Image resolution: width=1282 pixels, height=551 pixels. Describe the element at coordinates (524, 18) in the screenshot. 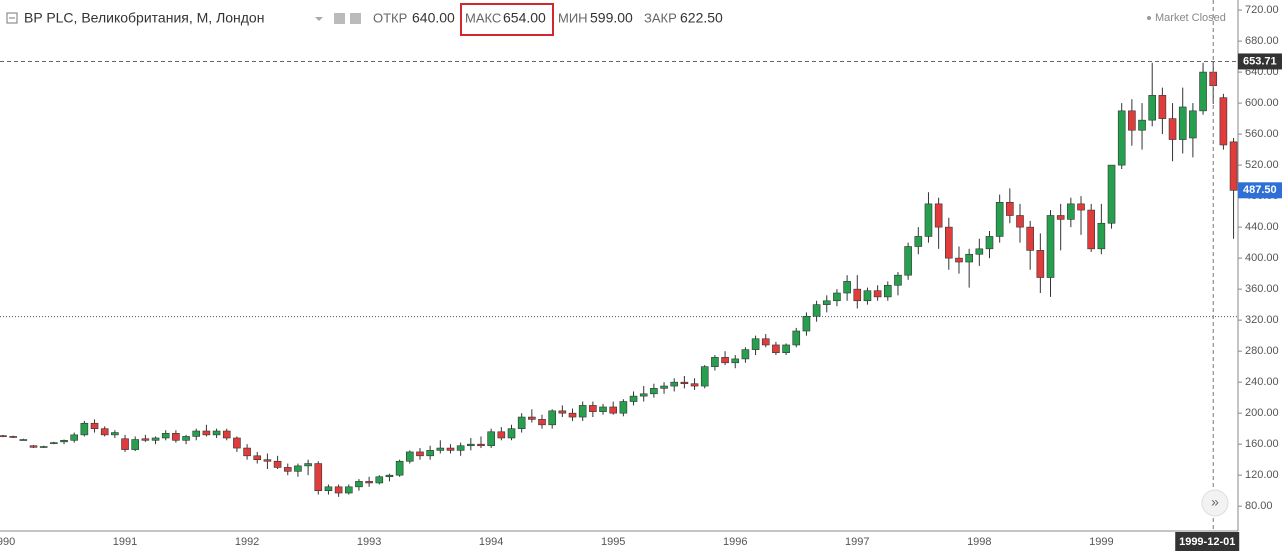

I see `high-value: 654.00` at that location.